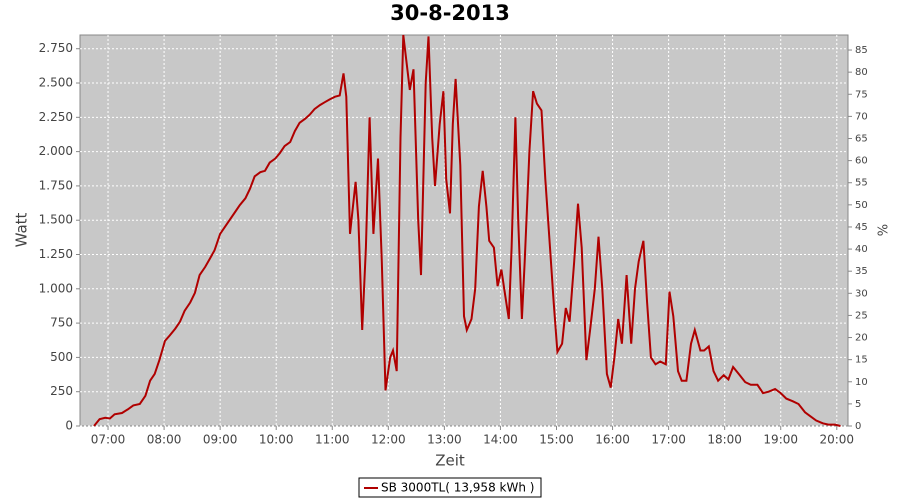 This screenshot has width=900, height=500. What do you see at coordinates (858, 404) in the screenshot?
I see `y2-tick-label: 5` at bounding box center [858, 404].